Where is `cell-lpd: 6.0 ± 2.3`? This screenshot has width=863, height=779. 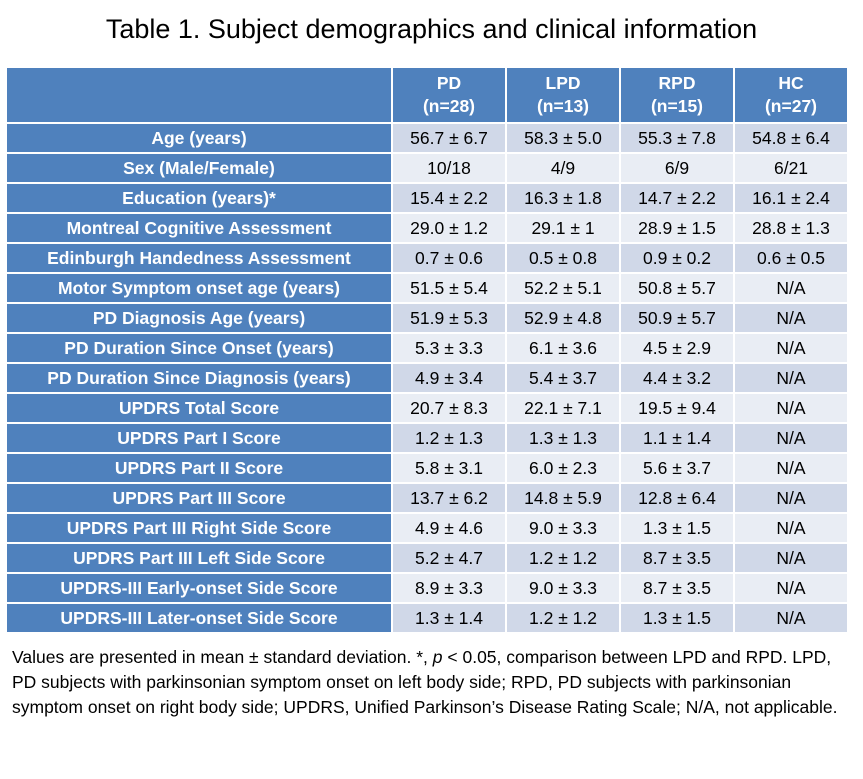
cell-lpd: 6.0 ± 2.3 is located at coordinates (563, 468).